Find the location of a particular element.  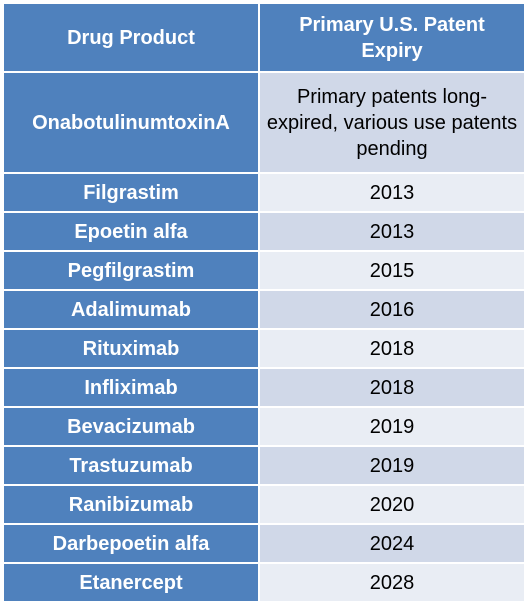

table-row: Trastuzumab 2019 is located at coordinates (264, 465).